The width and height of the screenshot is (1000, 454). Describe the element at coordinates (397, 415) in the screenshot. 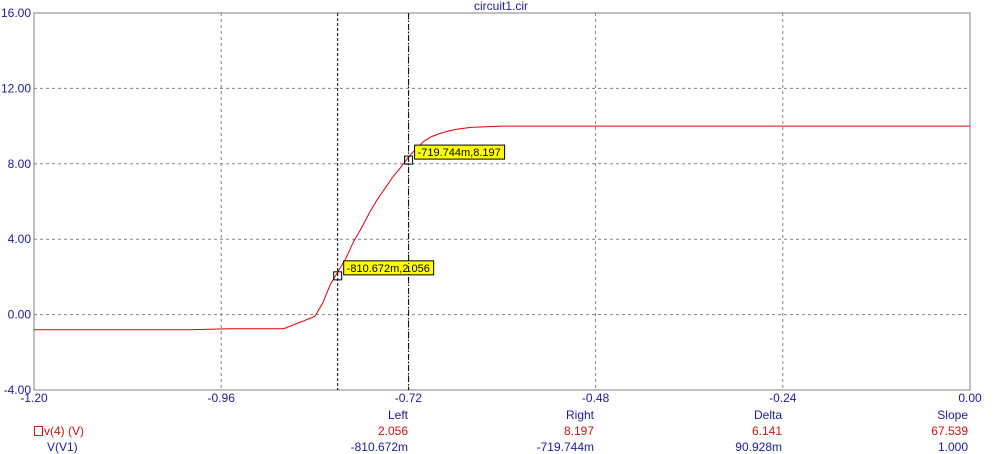

I see `header-left: Left` at that location.